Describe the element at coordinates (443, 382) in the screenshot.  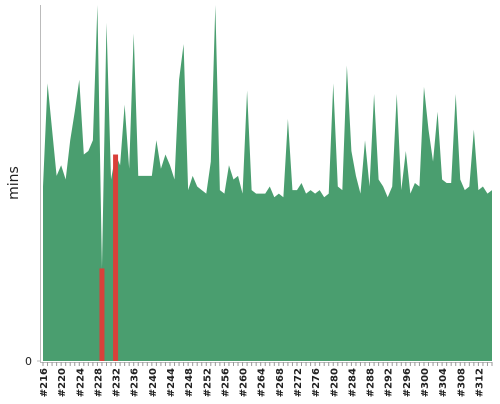
I see `x-tick-label: #304` at that location.